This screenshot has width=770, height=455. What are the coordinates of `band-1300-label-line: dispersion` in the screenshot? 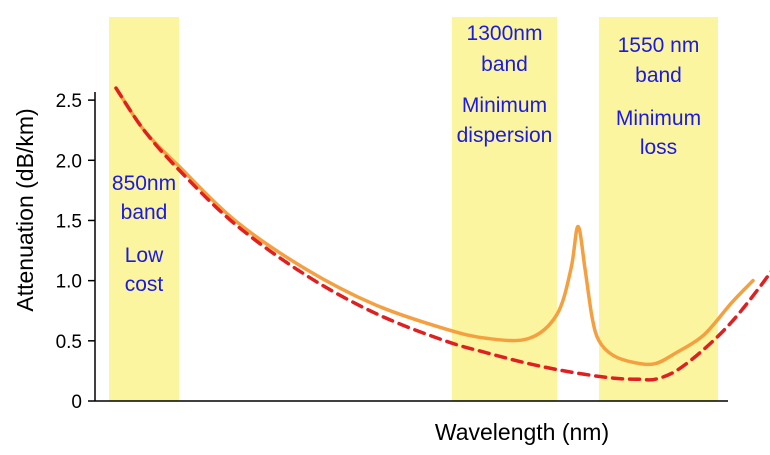 It's located at (505, 135).